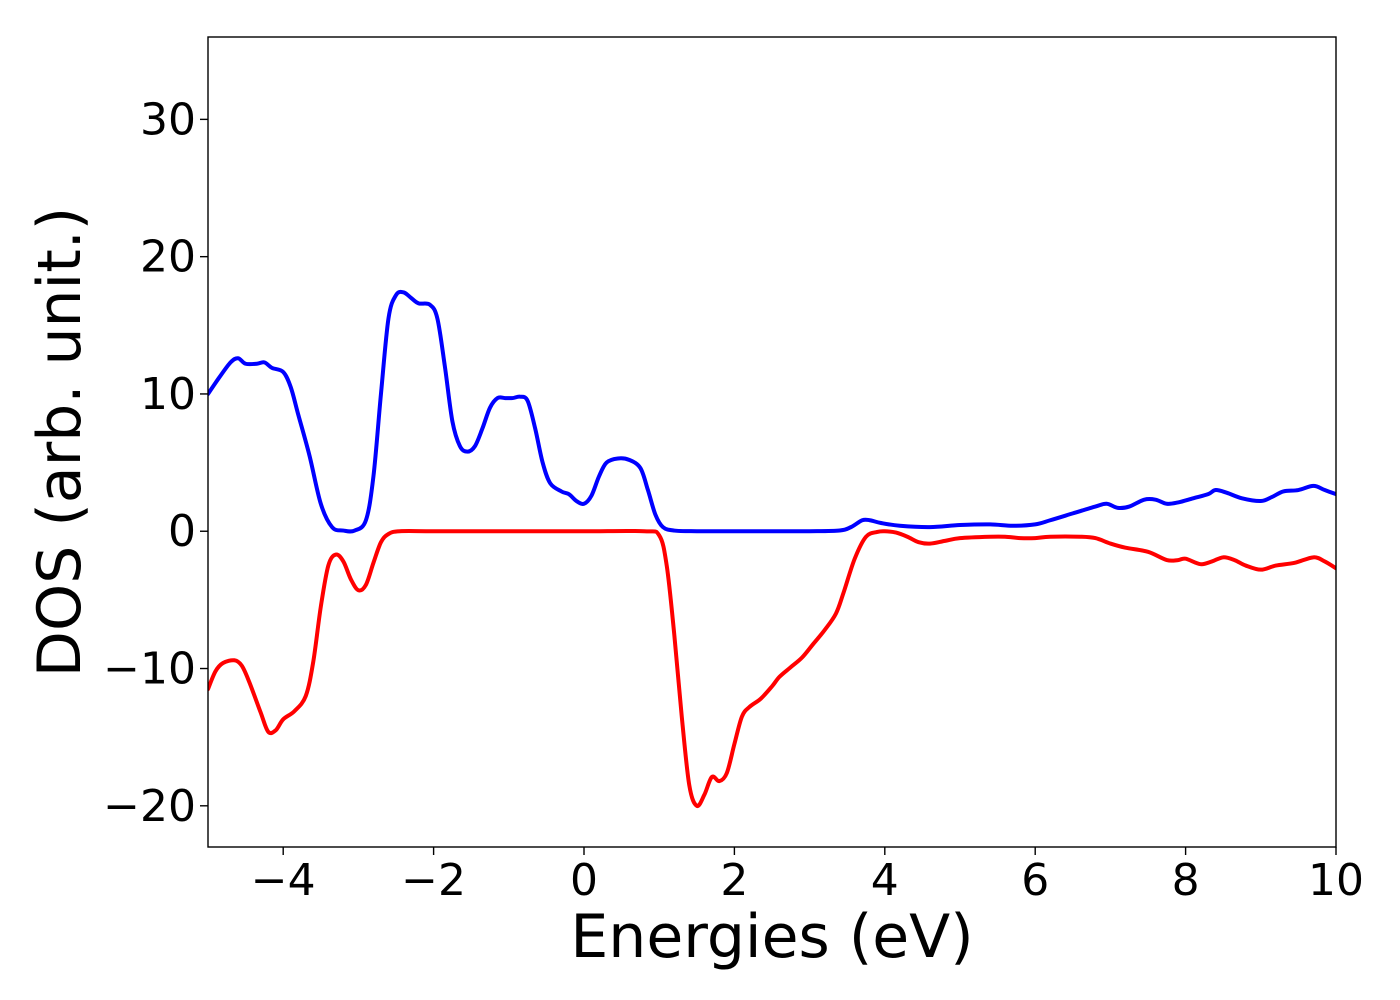 The width and height of the screenshot is (1400, 1000). I want to click on y-tick-label: 30, so click(168, 119).